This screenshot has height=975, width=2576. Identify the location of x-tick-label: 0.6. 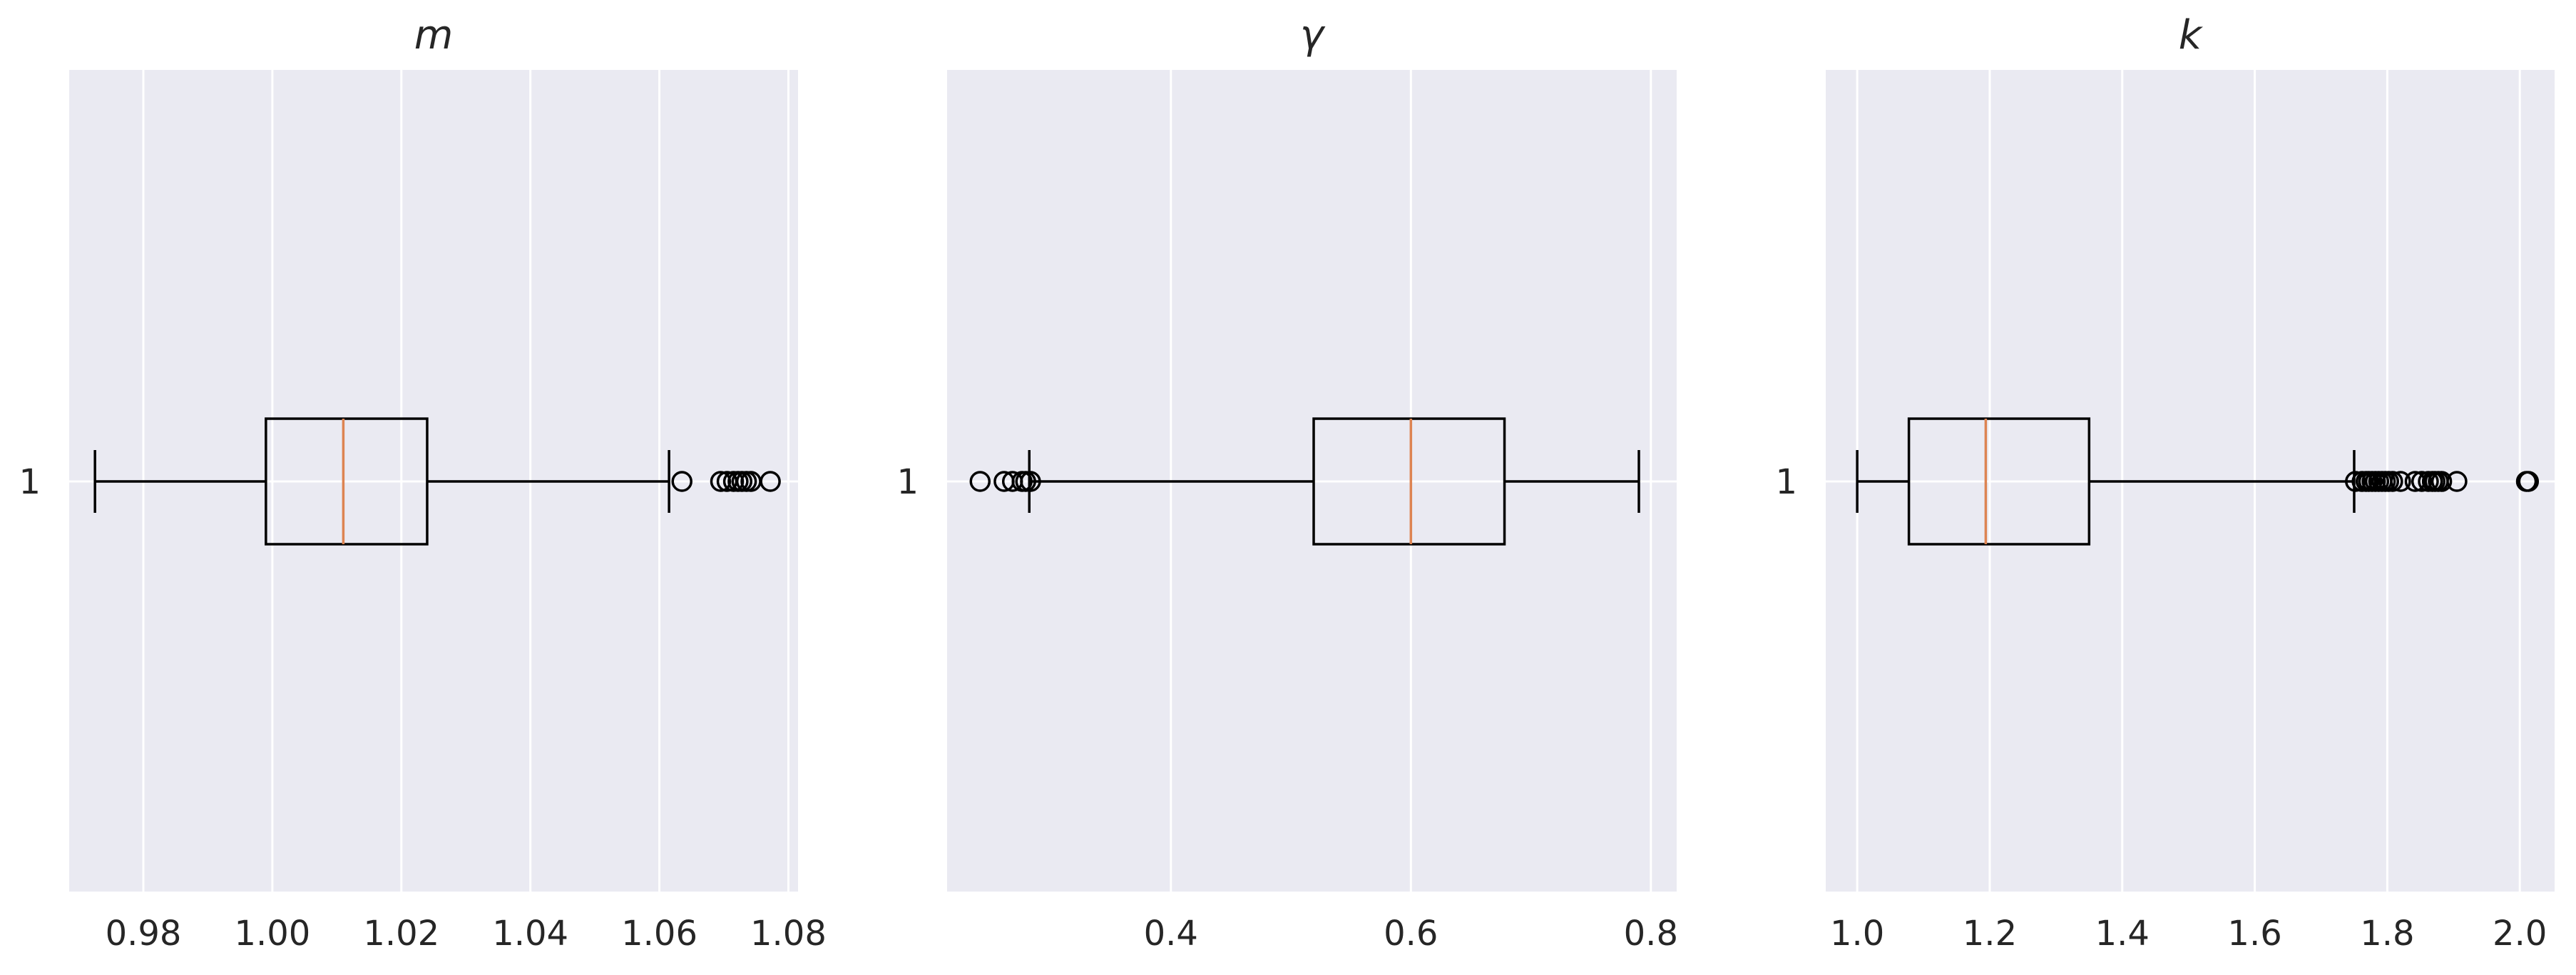
(1411, 934).